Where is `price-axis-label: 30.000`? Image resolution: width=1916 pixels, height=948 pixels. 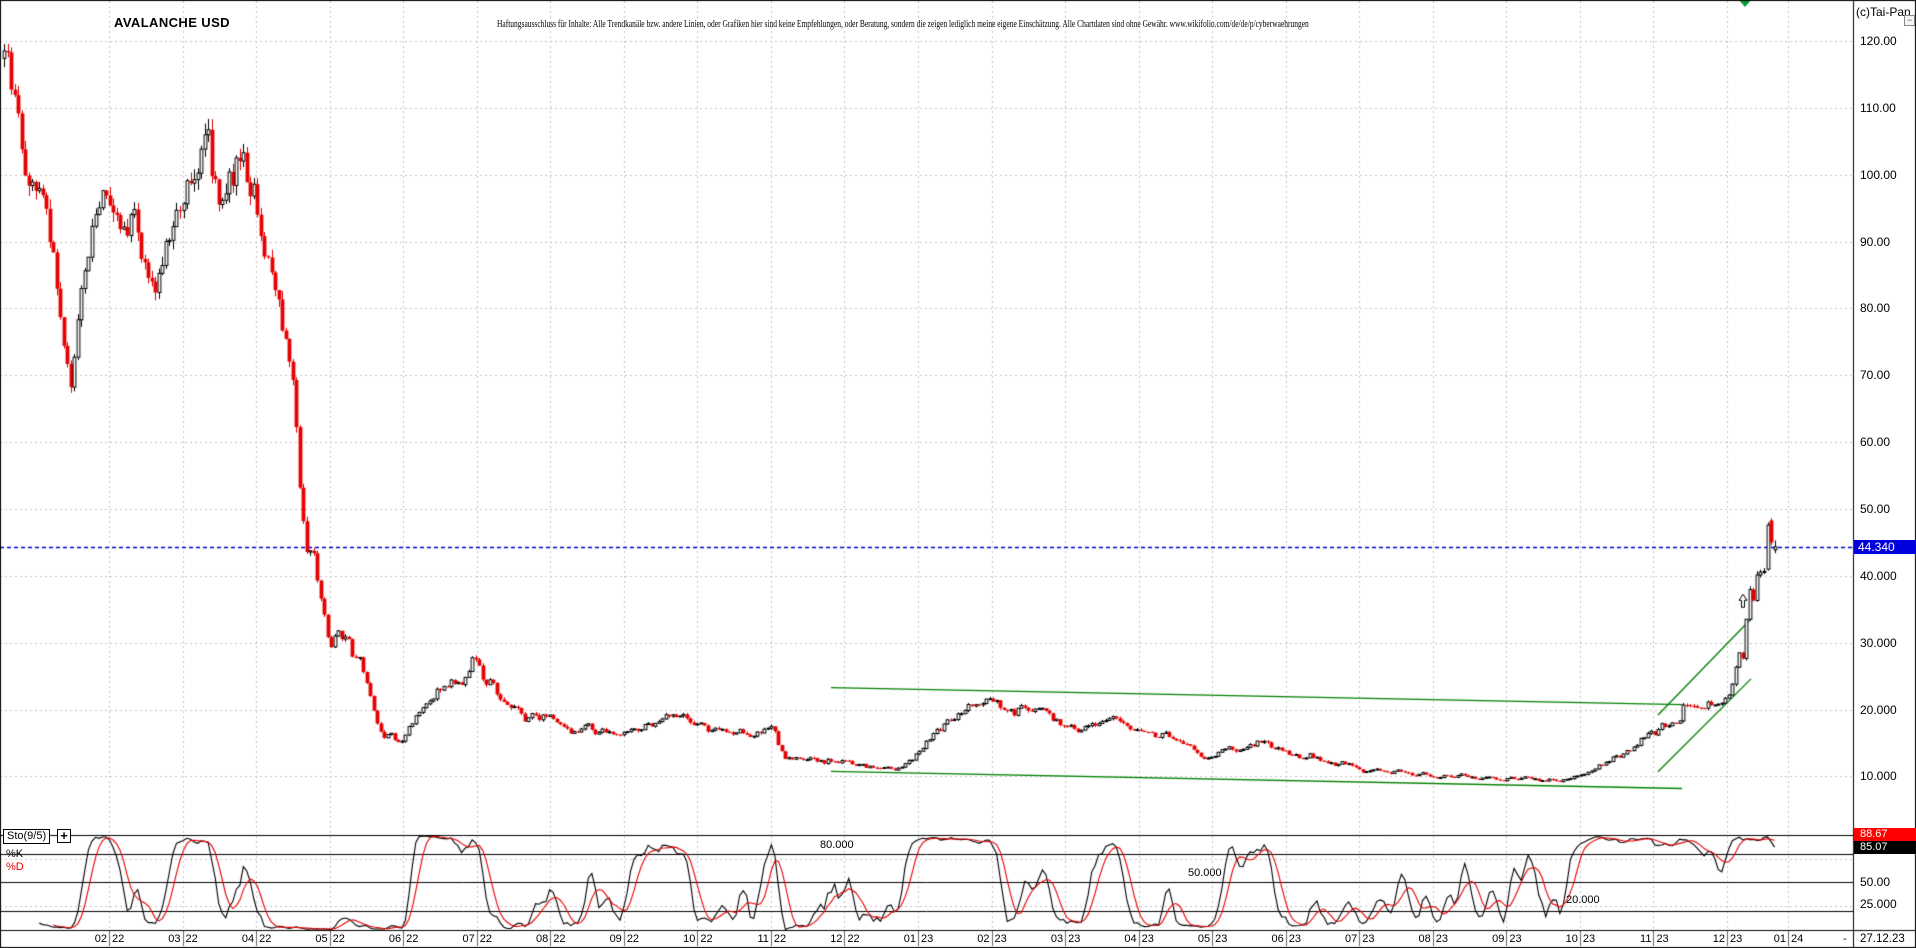 price-axis-label: 30.000 is located at coordinates (1878, 642).